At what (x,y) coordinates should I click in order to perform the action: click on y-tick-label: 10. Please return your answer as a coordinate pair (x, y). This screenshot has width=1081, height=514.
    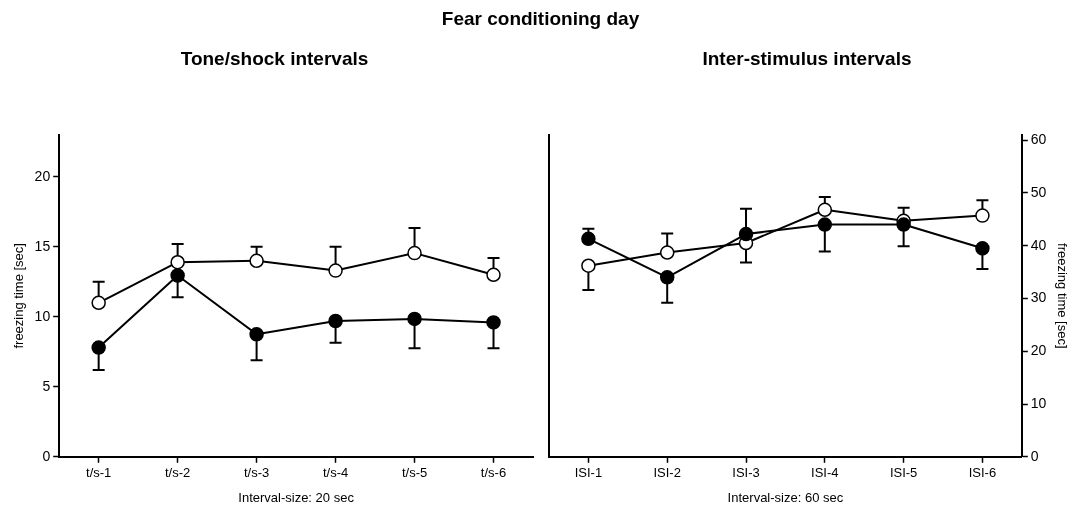
    Looking at the image, I should click on (42, 315).